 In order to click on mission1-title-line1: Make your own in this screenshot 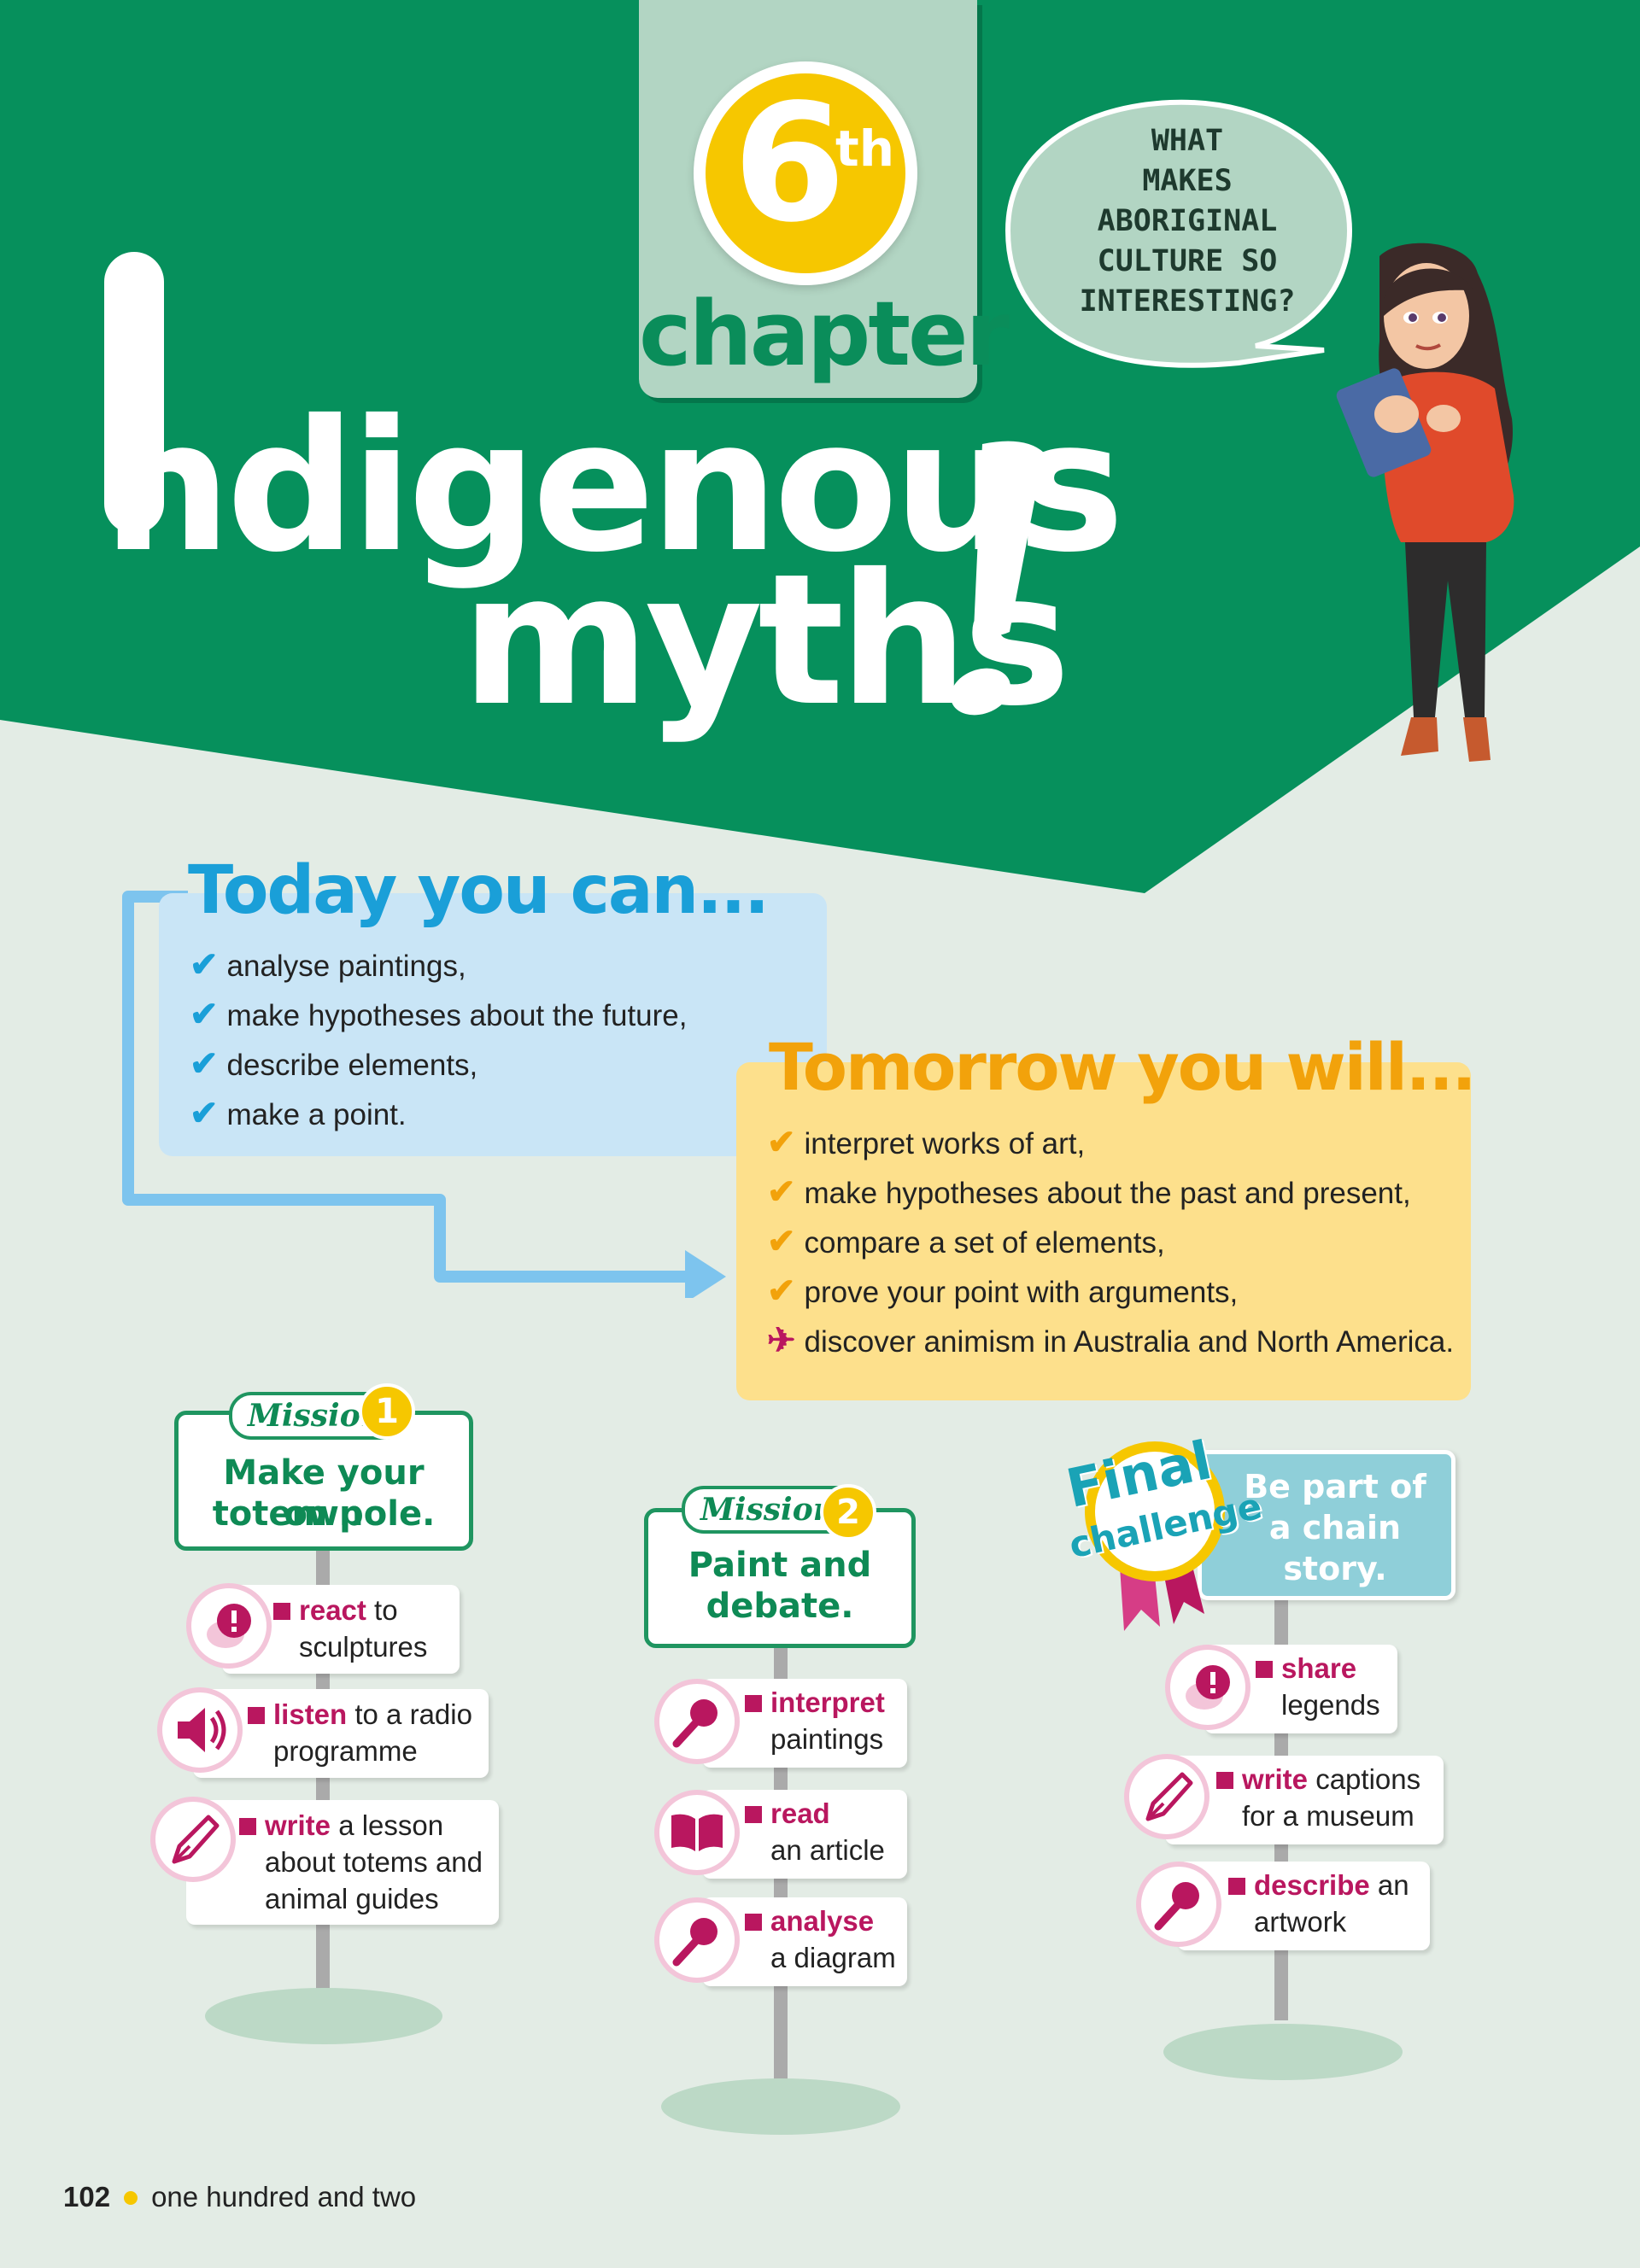, I will do `click(324, 1493)`.